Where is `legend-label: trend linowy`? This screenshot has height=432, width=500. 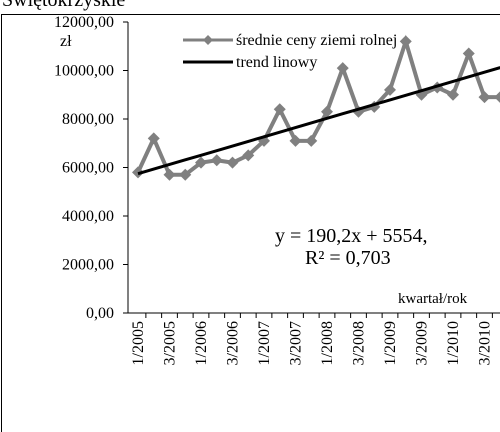 legend-label: trend linowy is located at coordinates (276, 62).